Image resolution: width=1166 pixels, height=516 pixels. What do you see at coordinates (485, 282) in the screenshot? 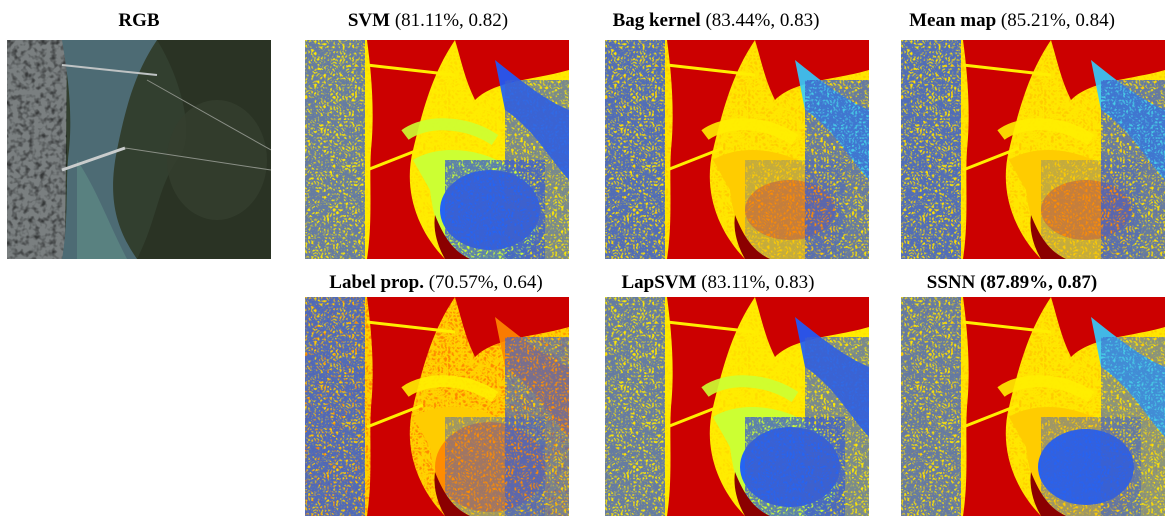
I see `caption-labelprop-stats: (70.57%, 0.64)` at bounding box center [485, 282].